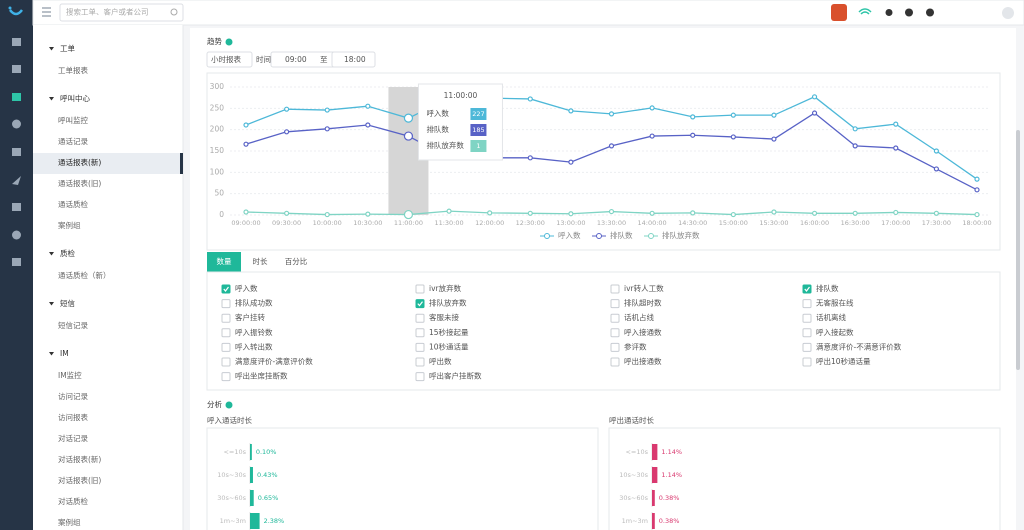 This screenshot has height=530, width=1024. I want to click on menu-item: 通话记录, so click(73, 141).